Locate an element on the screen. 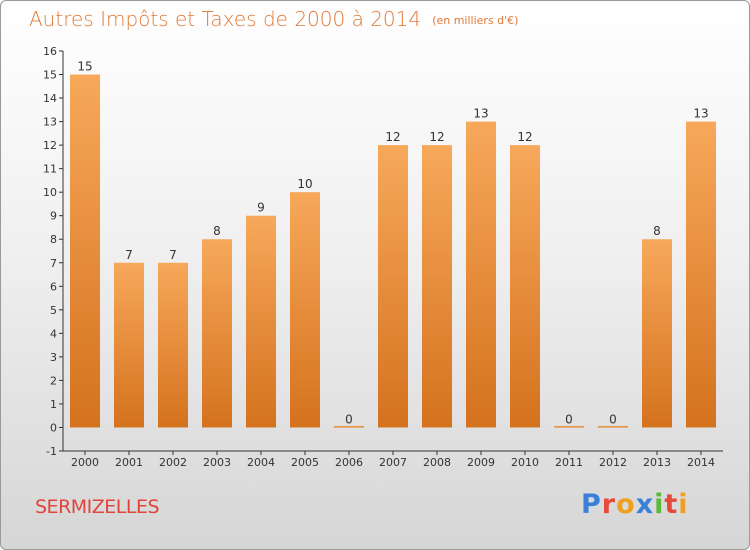 This screenshot has width=750, height=550. proxiti-logo: Proxiti is located at coordinates (635, 504).